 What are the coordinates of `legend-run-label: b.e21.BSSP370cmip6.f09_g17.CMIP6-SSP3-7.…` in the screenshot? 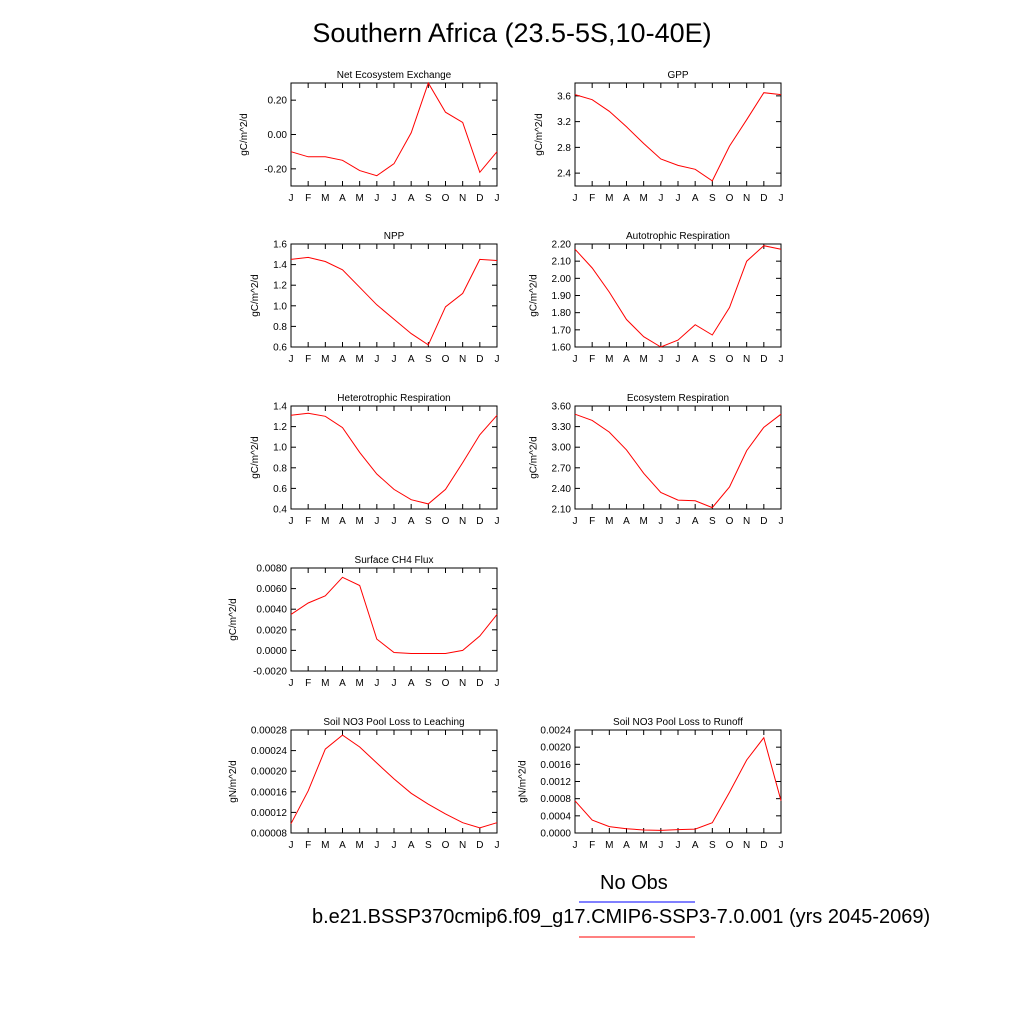 It's located at (621, 917).